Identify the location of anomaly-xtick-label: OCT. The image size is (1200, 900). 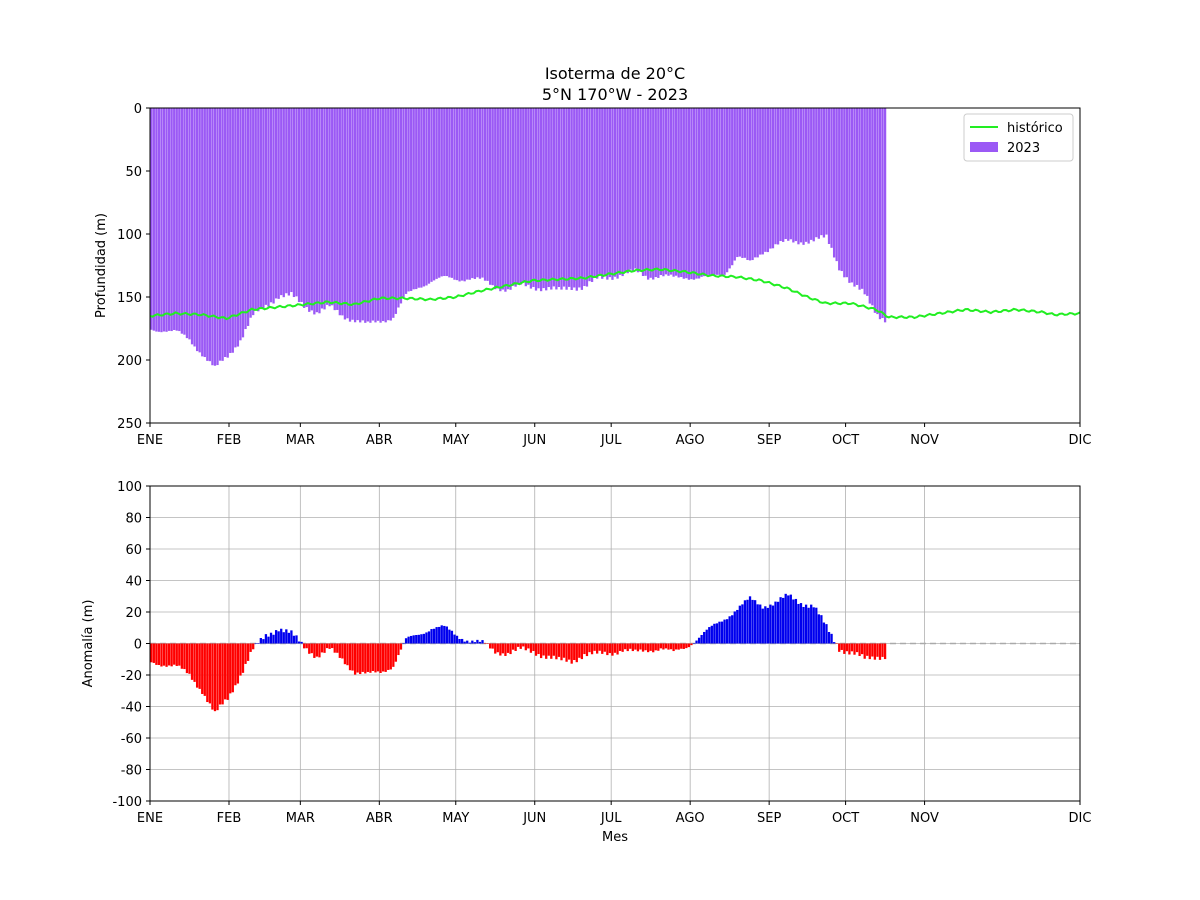
(845, 818).